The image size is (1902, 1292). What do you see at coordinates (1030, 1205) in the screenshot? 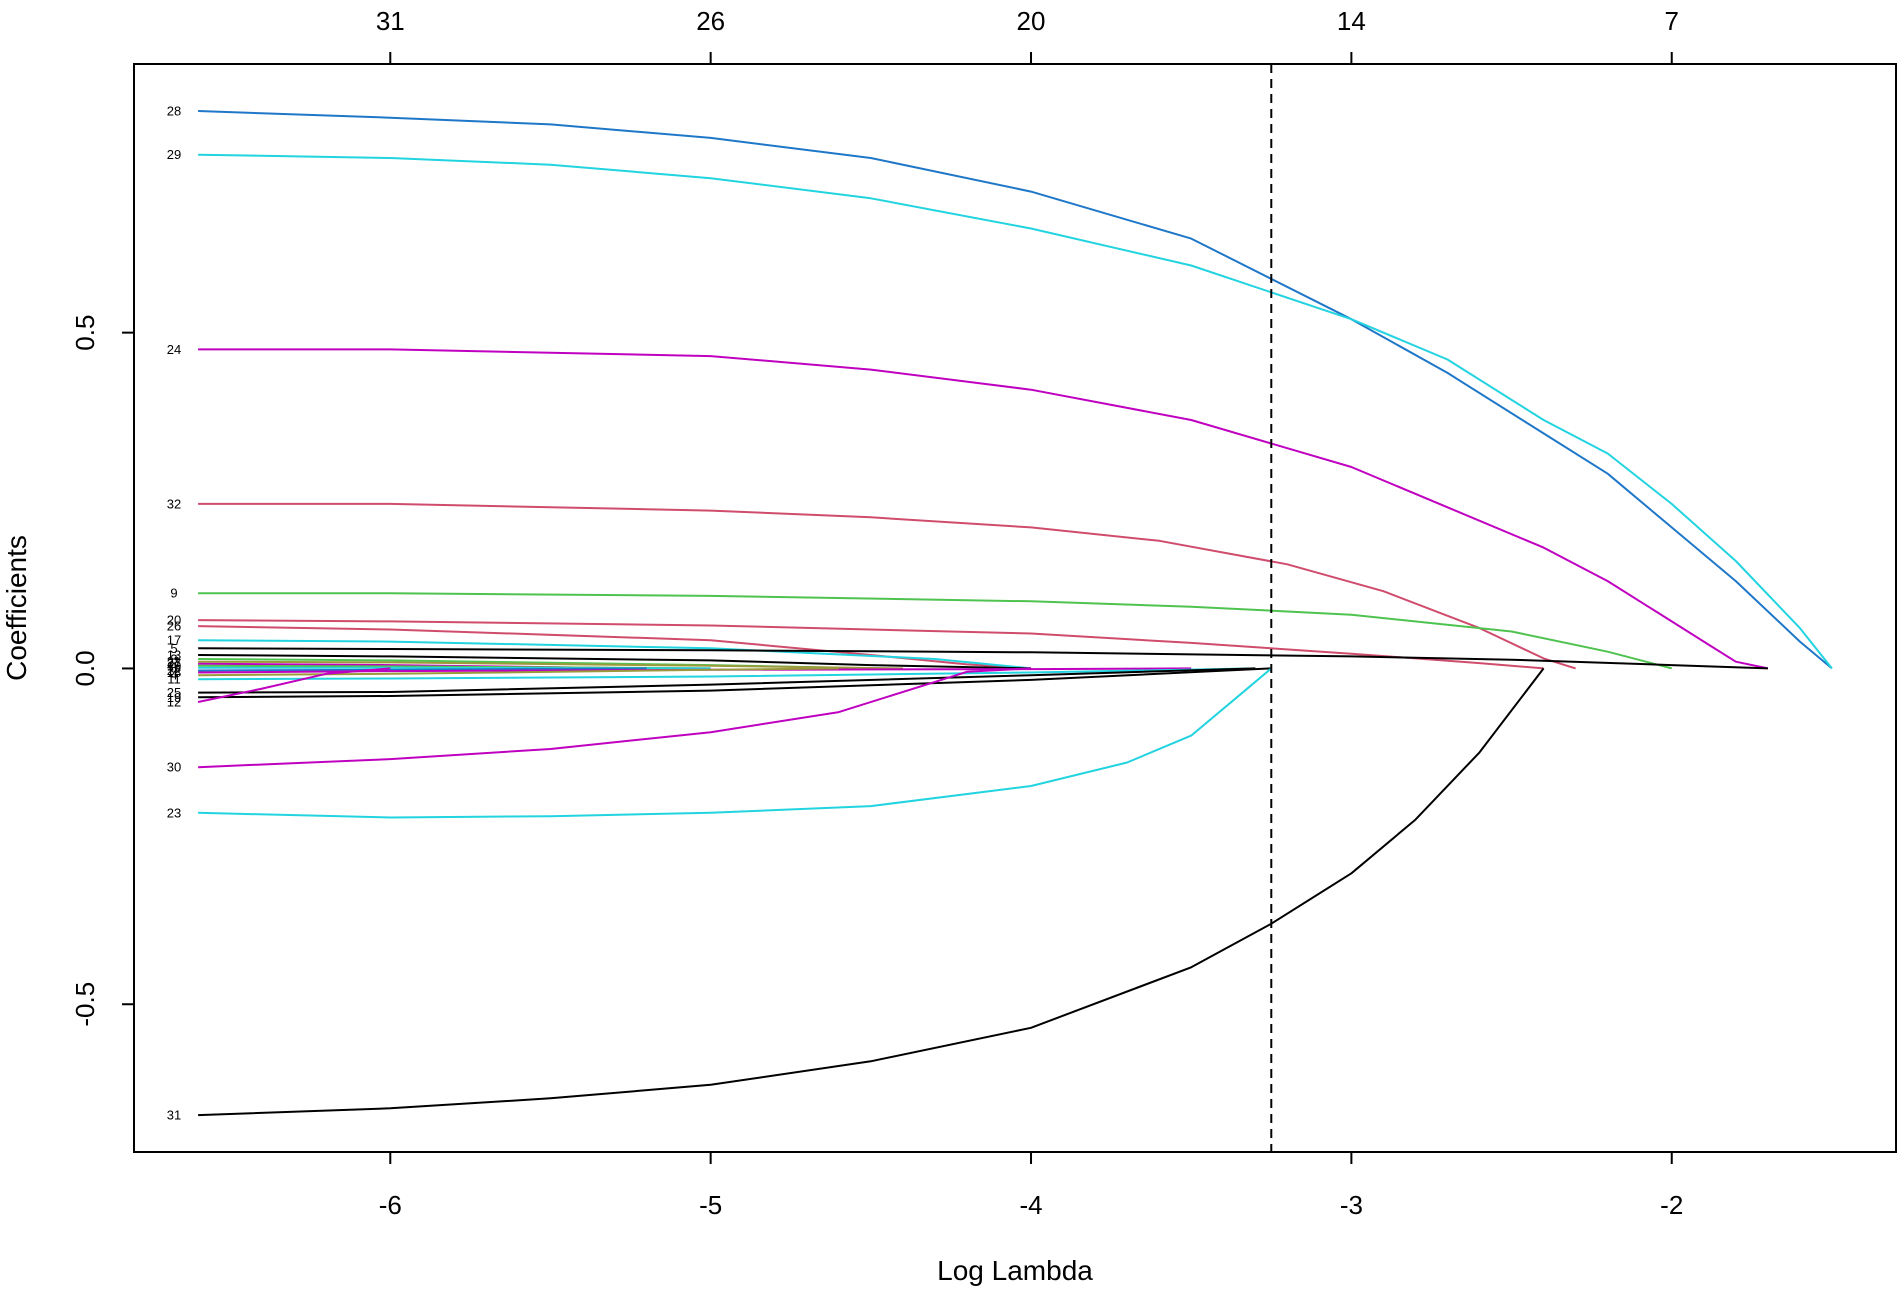
I see `x-tick-label: -4` at bounding box center [1030, 1205].